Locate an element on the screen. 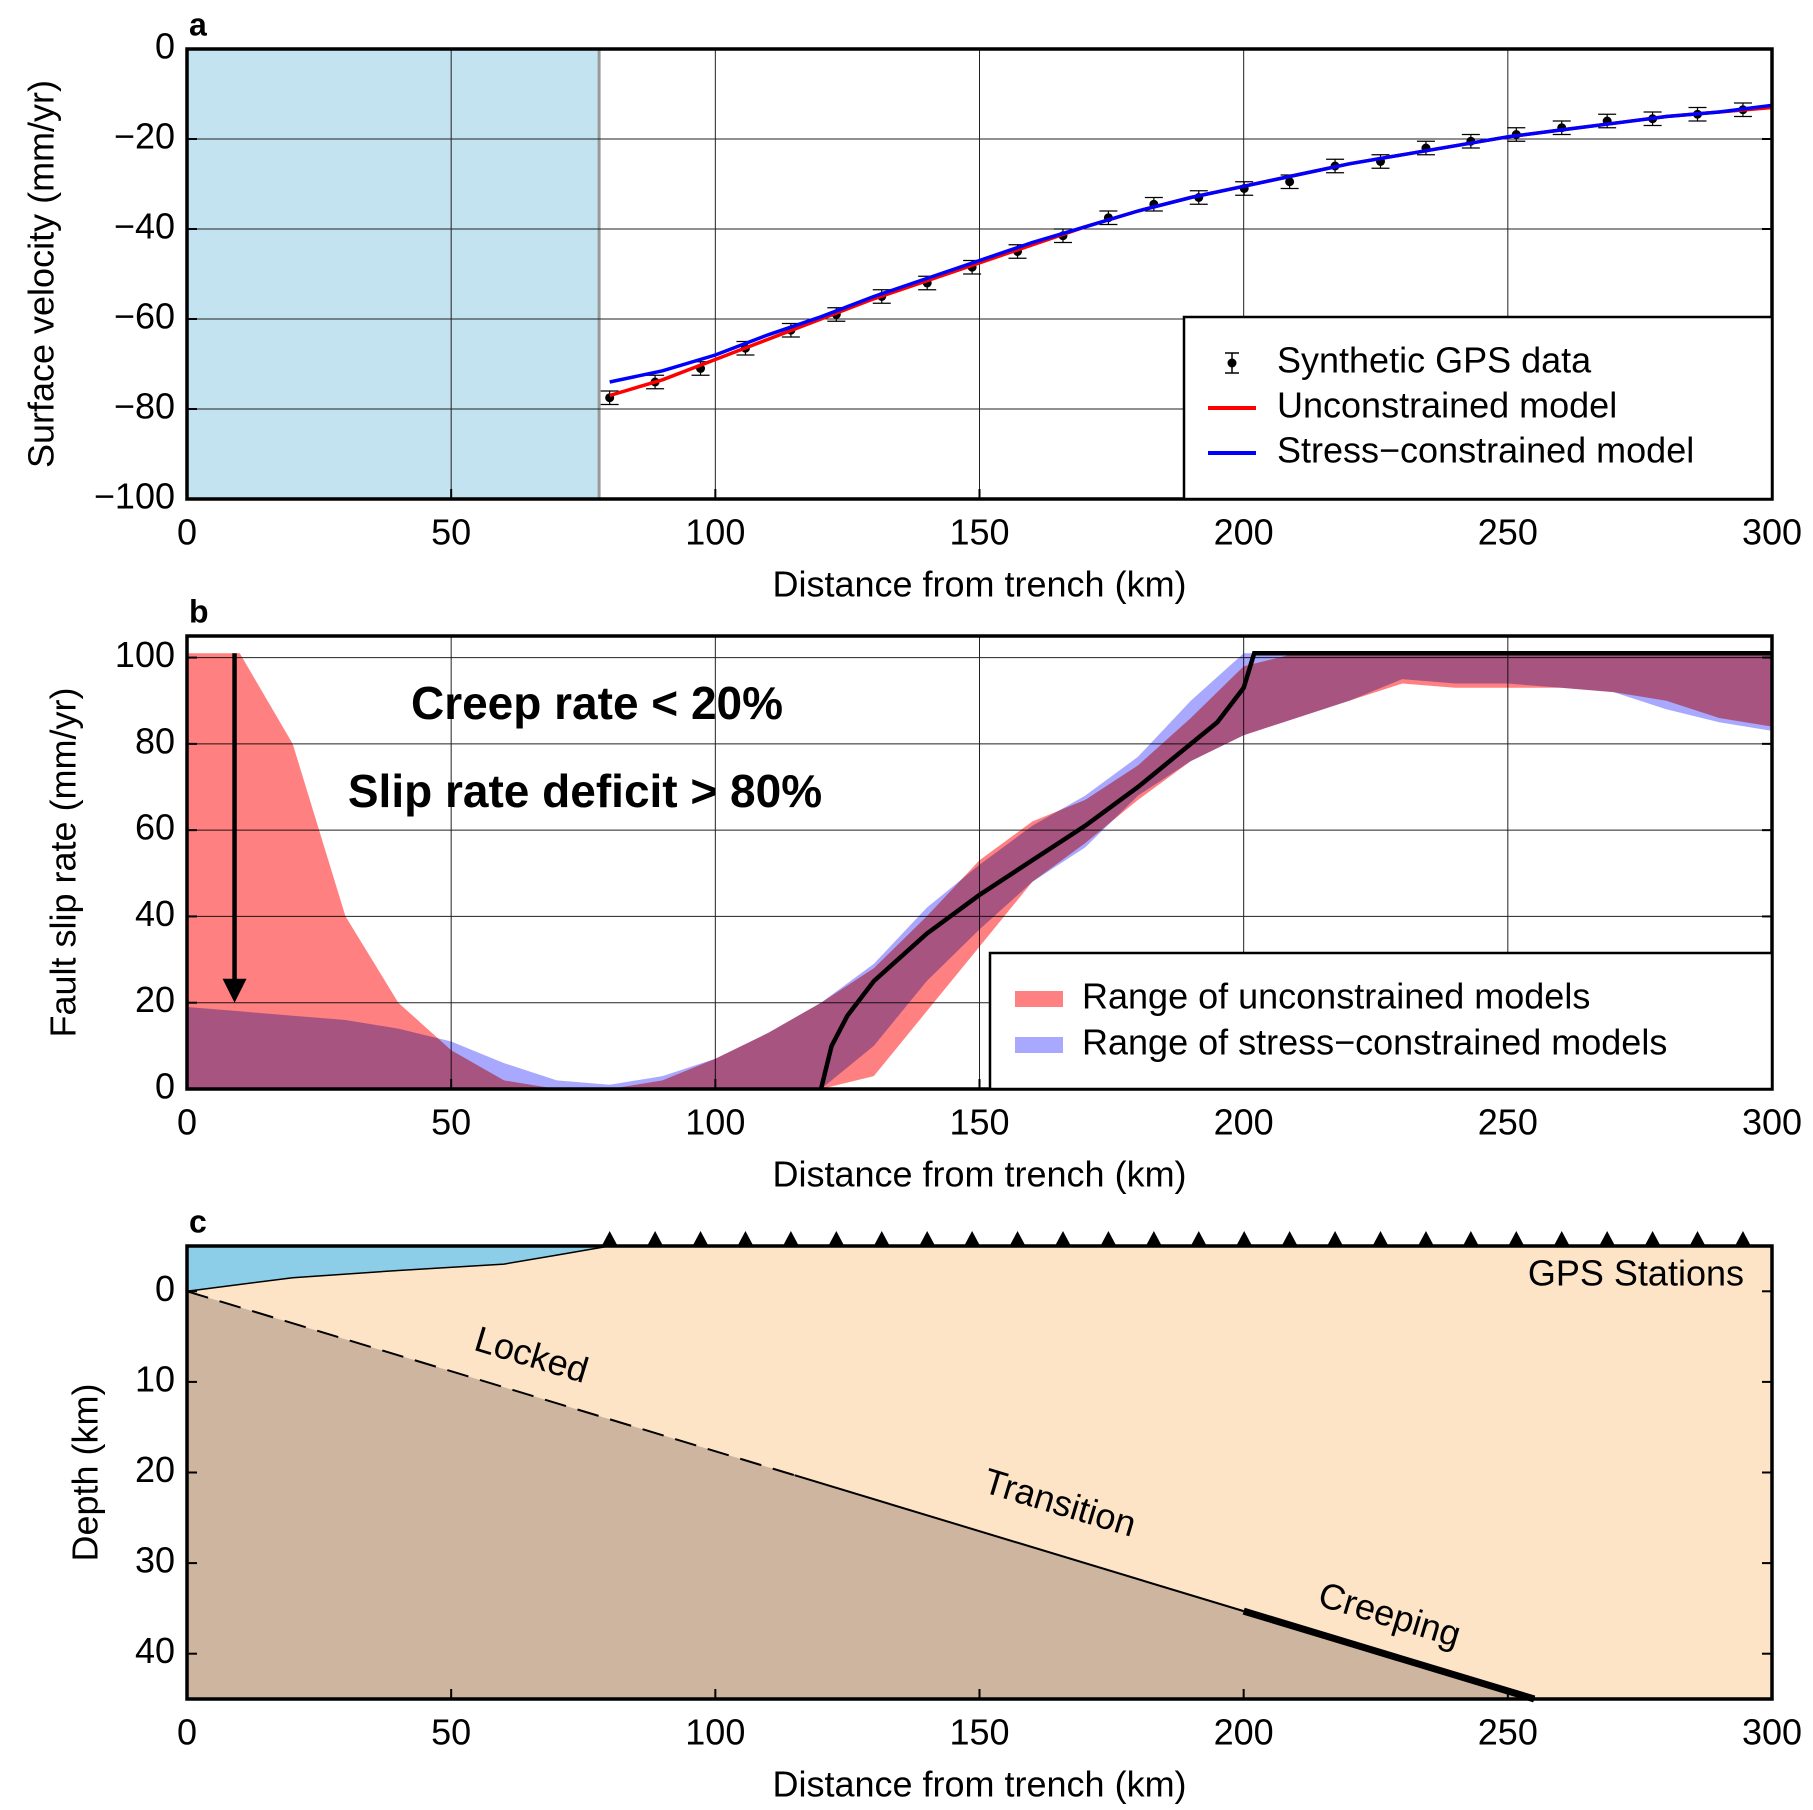 The width and height of the screenshot is (1813, 1810). y-tick-label: 60 is located at coordinates (155, 827).